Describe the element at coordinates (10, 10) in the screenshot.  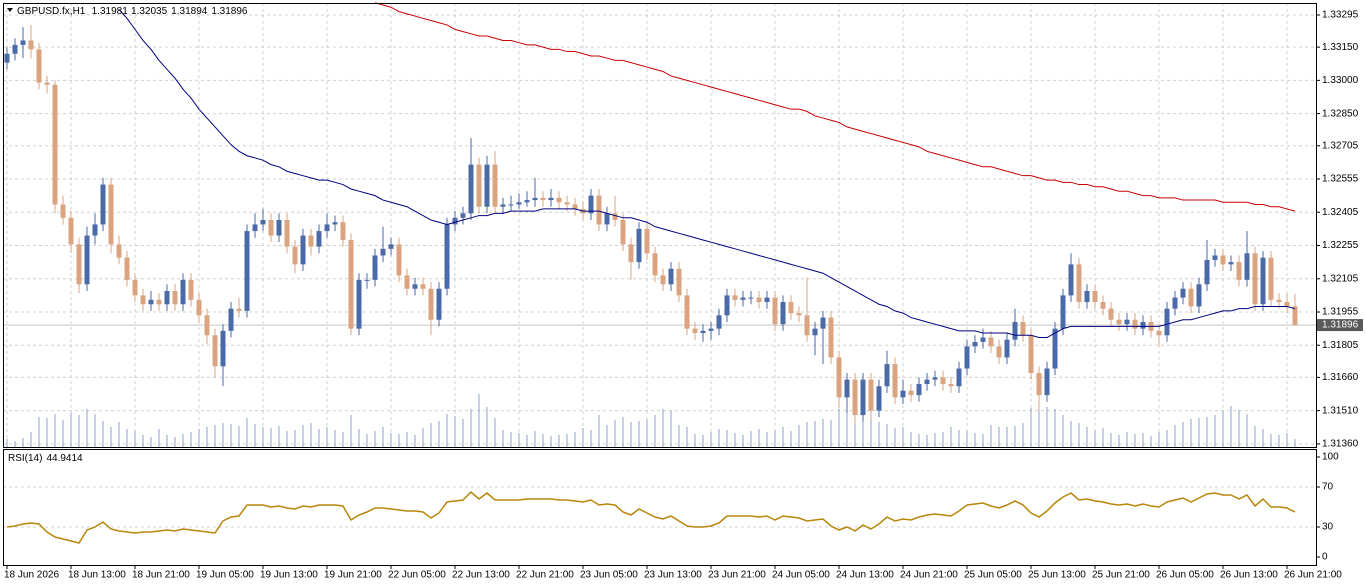
I see `collapse-icon` at that location.